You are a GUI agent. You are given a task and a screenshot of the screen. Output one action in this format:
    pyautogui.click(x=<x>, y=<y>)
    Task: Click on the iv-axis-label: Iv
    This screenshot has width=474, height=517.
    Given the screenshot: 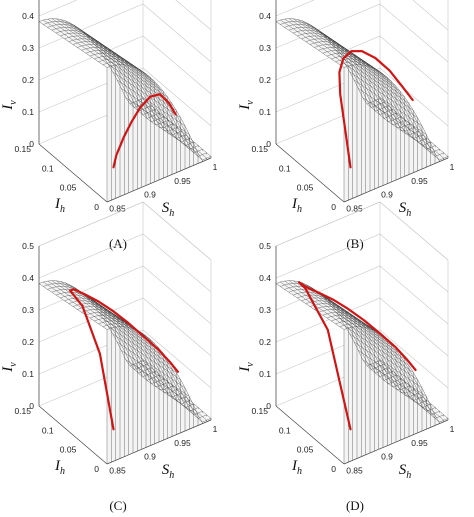 What is the action you would take?
    pyautogui.click(x=9, y=367)
    